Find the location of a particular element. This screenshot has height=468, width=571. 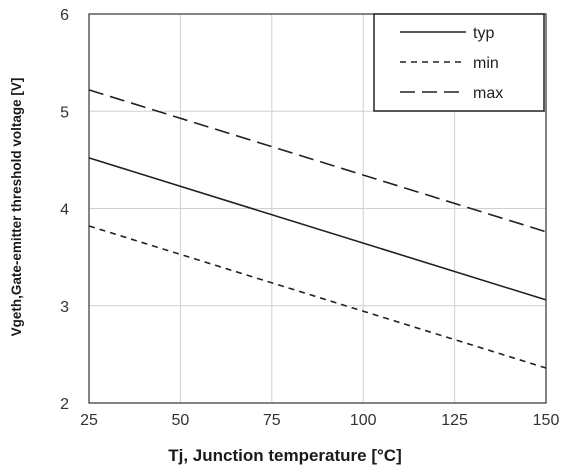

x-tick-label: 150 is located at coordinates (546, 420).